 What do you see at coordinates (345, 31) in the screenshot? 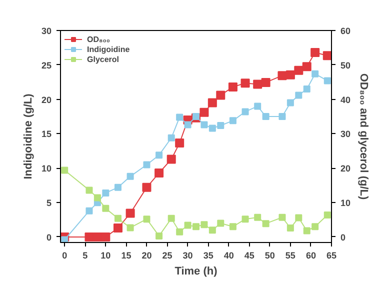
I see `y2-tick-label: 60` at bounding box center [345, 31].